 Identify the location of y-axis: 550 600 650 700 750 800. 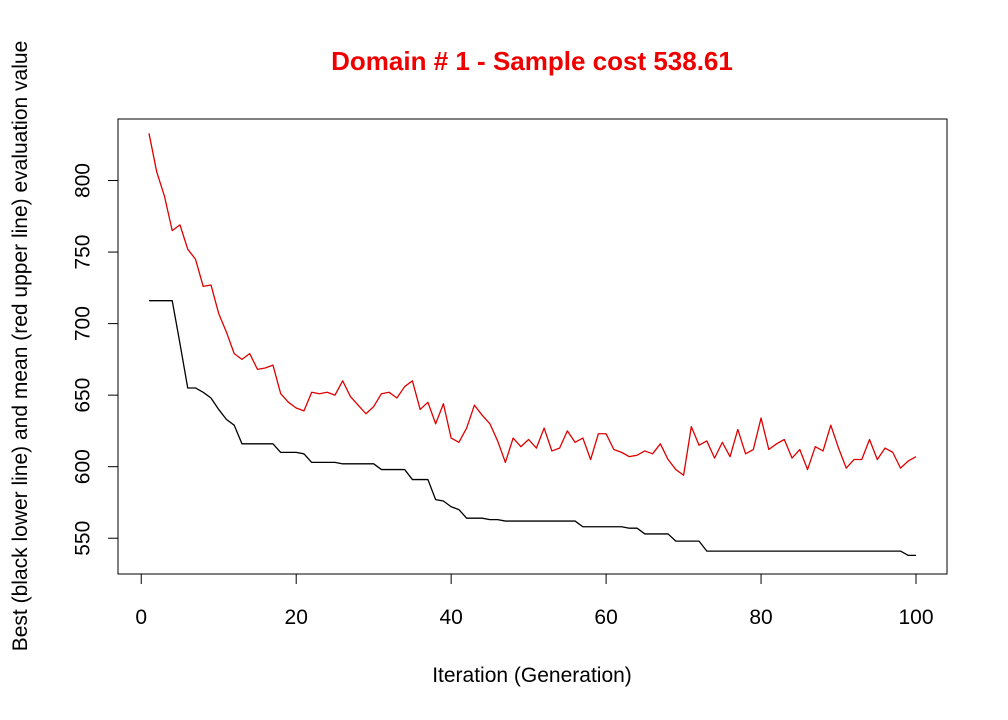
(95, 359).